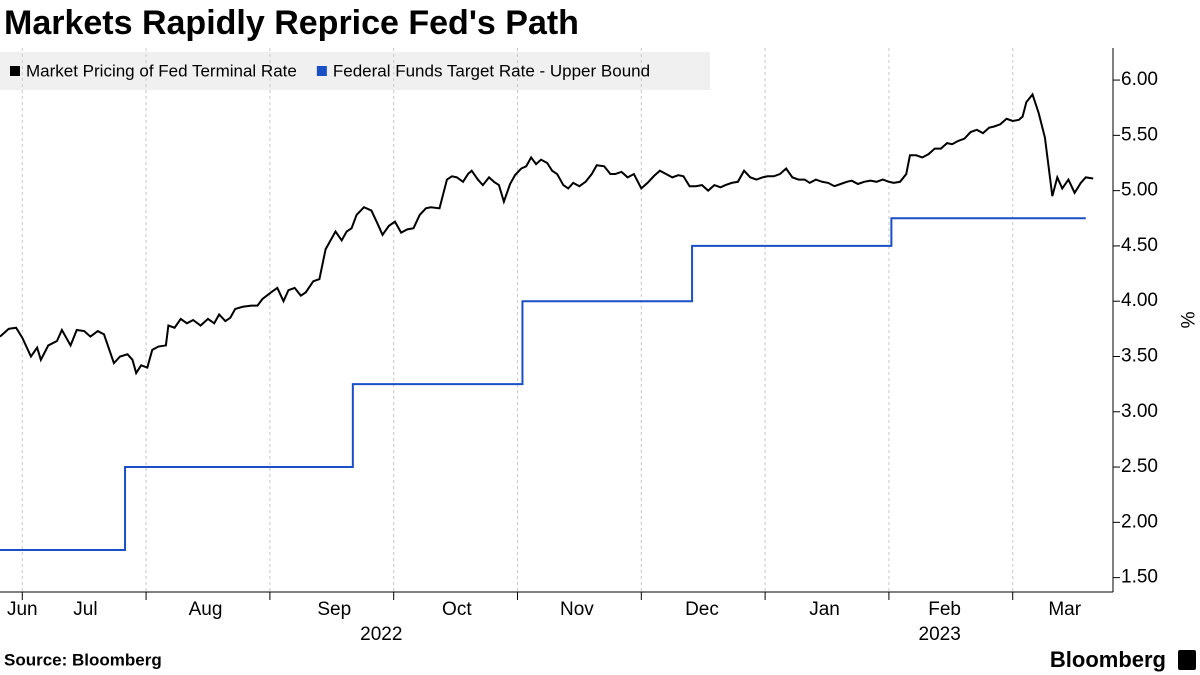 The width and height of the screenshot is (1200, 675). I want to click on x-tick-label: Sep, so click(334, 609).